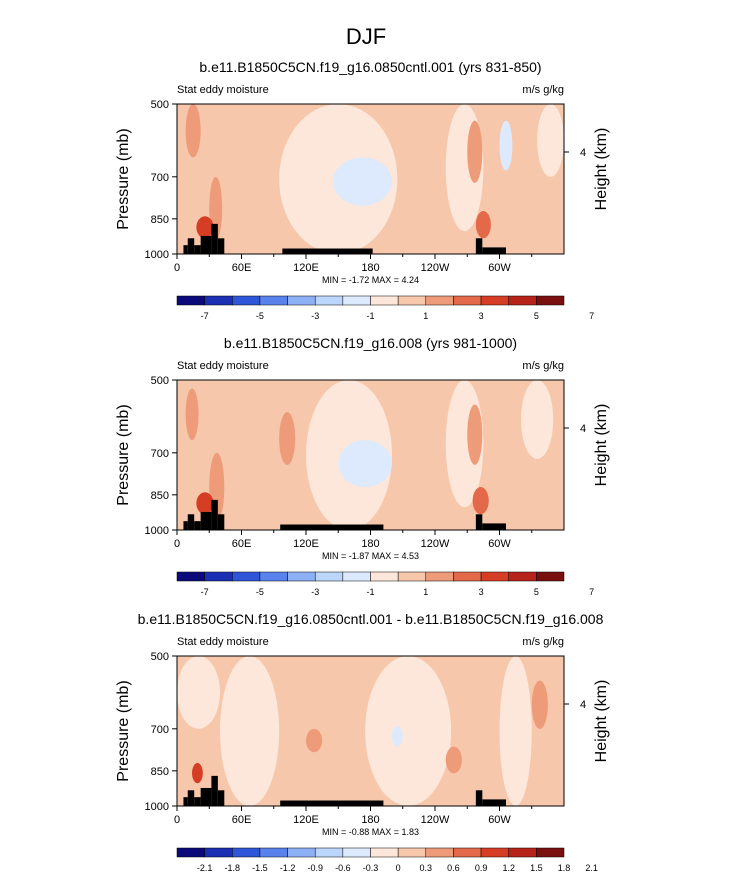  Describe the element at coordinates (435, 268) in the screenshot. I see `x-tick-label: 120W` at that location.